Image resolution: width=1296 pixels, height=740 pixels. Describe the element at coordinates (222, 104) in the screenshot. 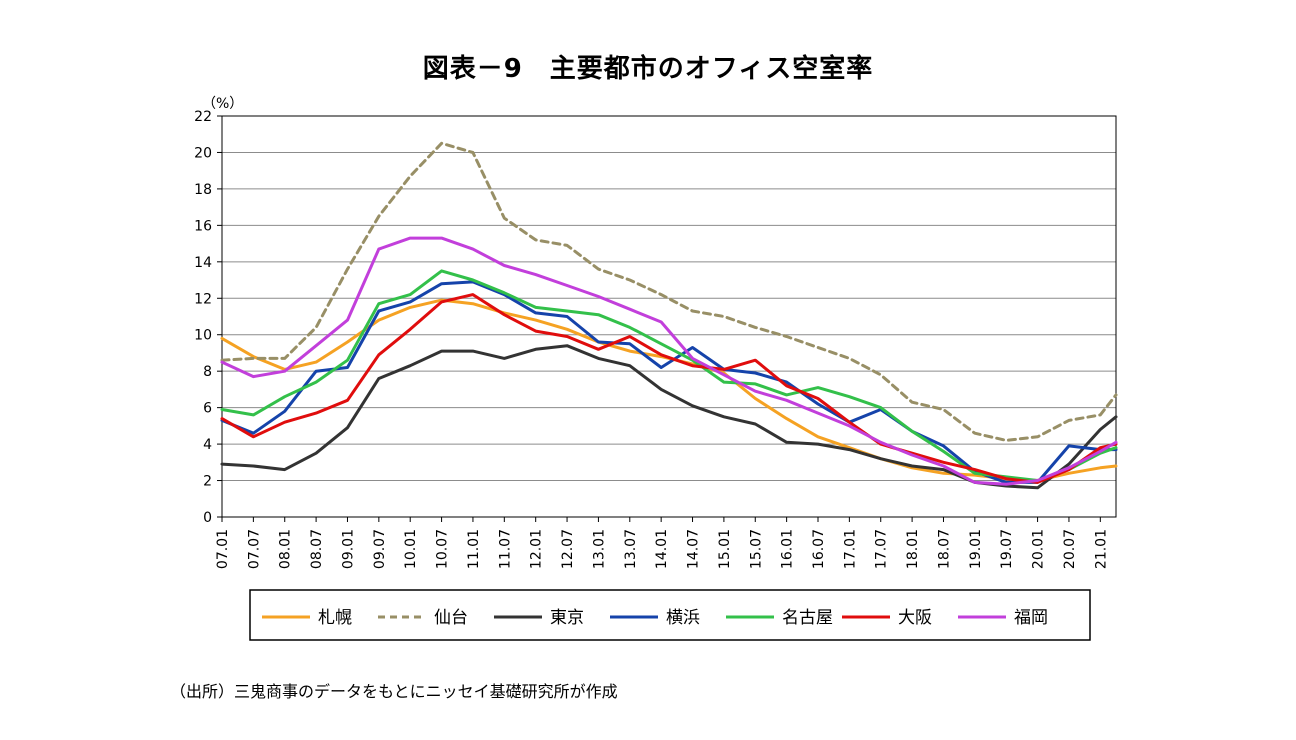

I see `y-axis-label: （%）` at that location.